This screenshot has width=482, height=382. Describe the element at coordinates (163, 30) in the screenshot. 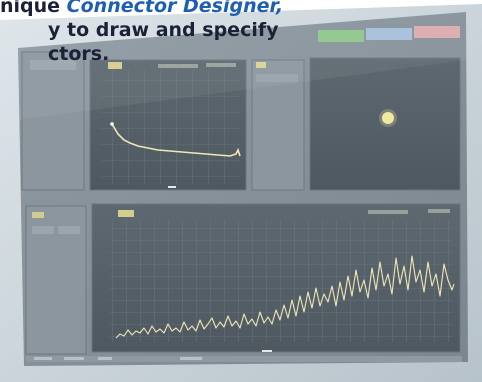

I see `headline-line-2: y to draw and specify` at that location.